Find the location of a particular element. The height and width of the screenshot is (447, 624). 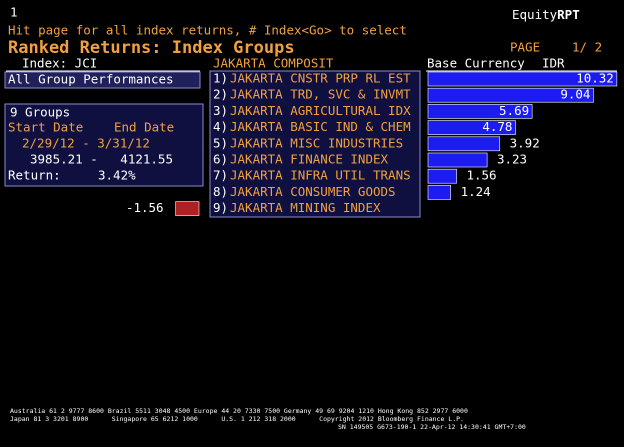

return-value: 3.42% is located at coordinates (117, 175).